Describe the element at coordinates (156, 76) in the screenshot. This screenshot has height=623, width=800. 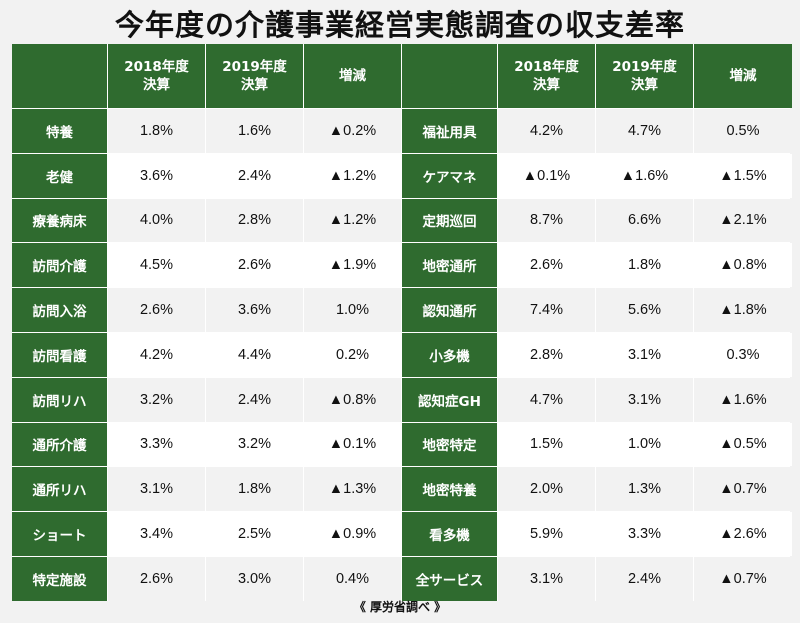
I see `header-2018-left: 2018年度 決算` at that location.